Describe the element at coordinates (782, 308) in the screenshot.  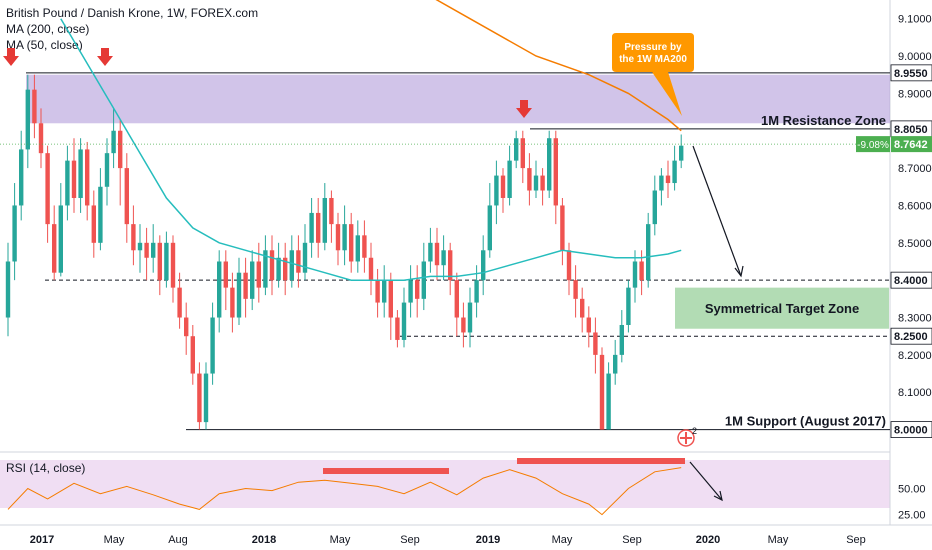
I see `target-zone-label: Symmetrical Target Zone` at that location.